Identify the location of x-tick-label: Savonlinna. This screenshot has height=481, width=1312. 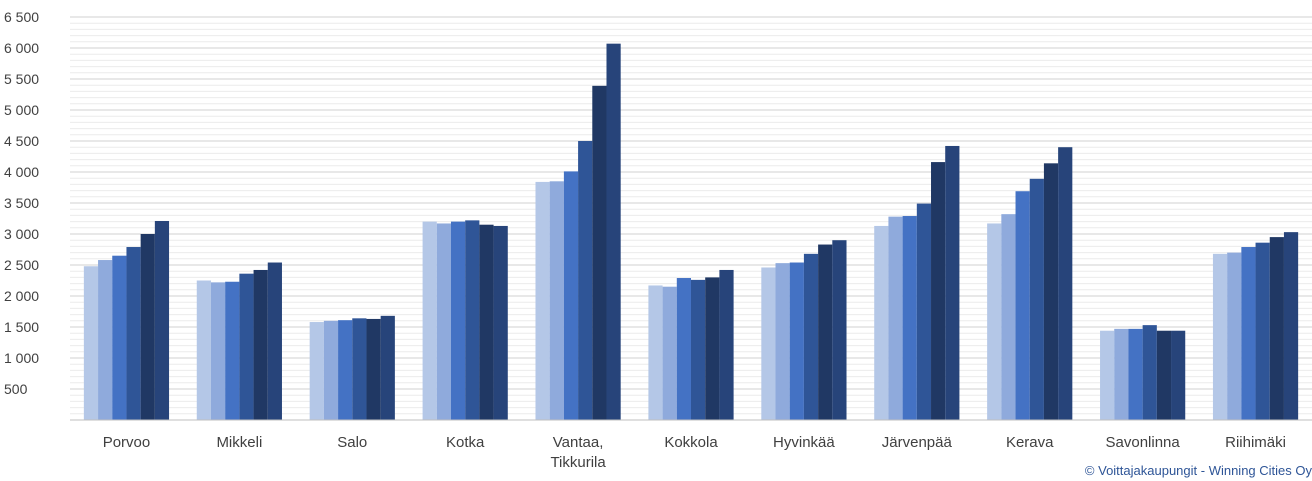
(1143, 442).